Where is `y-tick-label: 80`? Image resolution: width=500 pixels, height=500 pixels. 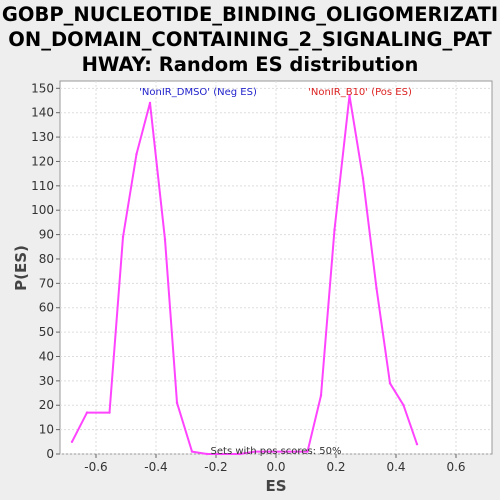
y-tick-label: 80 is located at coordinates (46, 259).